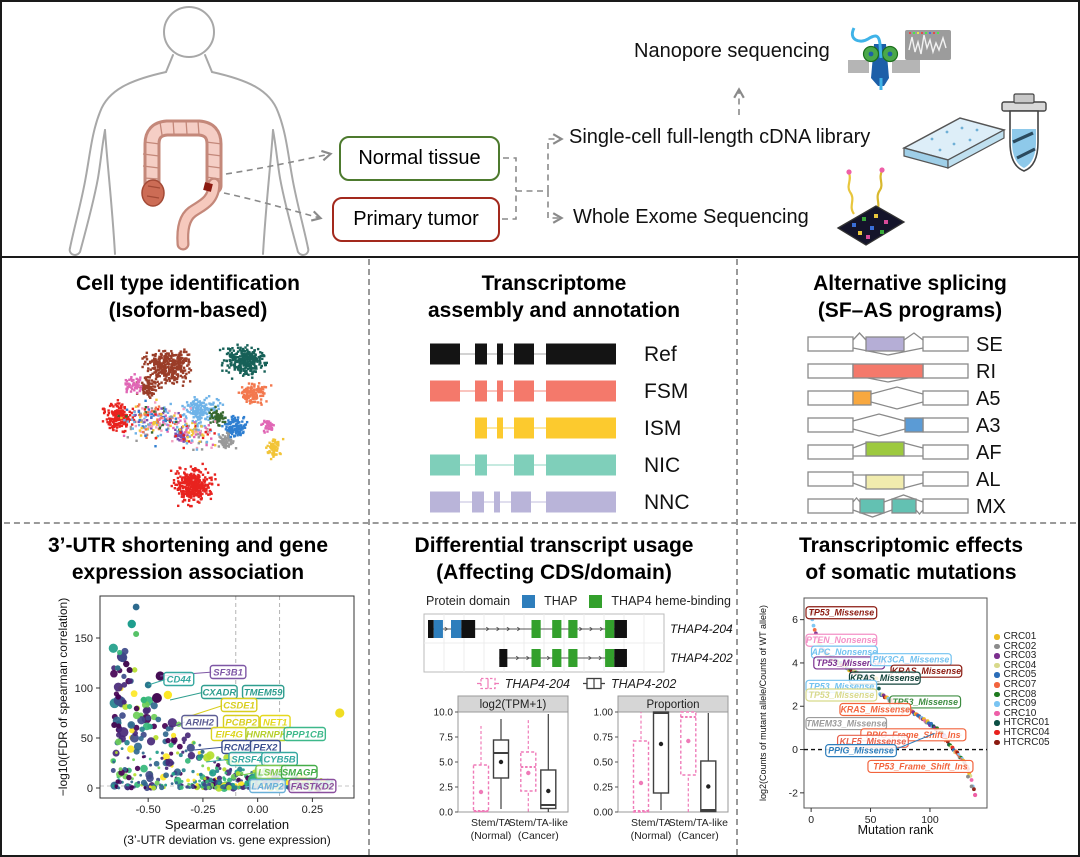 This screenshot has width=1080, height=857. Describe the element at coordinates (876, 709) in the screenshot. I see `svg-text: KRAS_Missense` at that location.